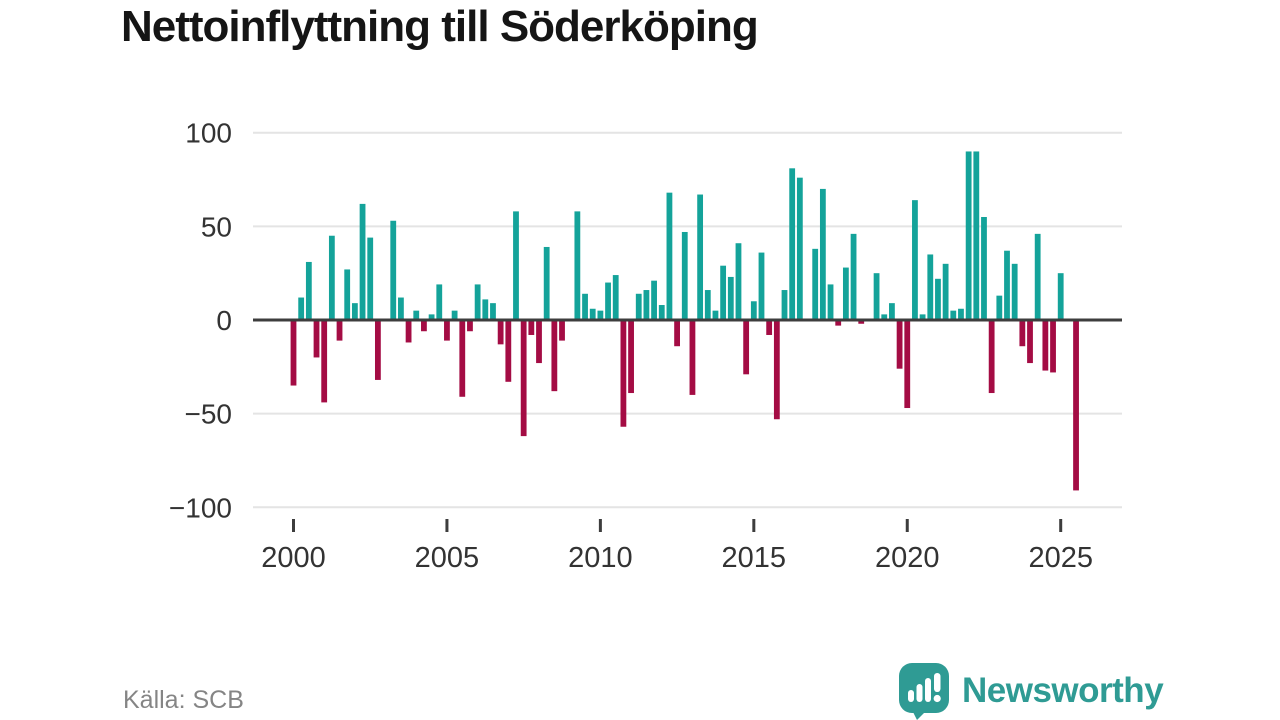  I want to click on source-note: Källa: SCB, so click(183, 700).